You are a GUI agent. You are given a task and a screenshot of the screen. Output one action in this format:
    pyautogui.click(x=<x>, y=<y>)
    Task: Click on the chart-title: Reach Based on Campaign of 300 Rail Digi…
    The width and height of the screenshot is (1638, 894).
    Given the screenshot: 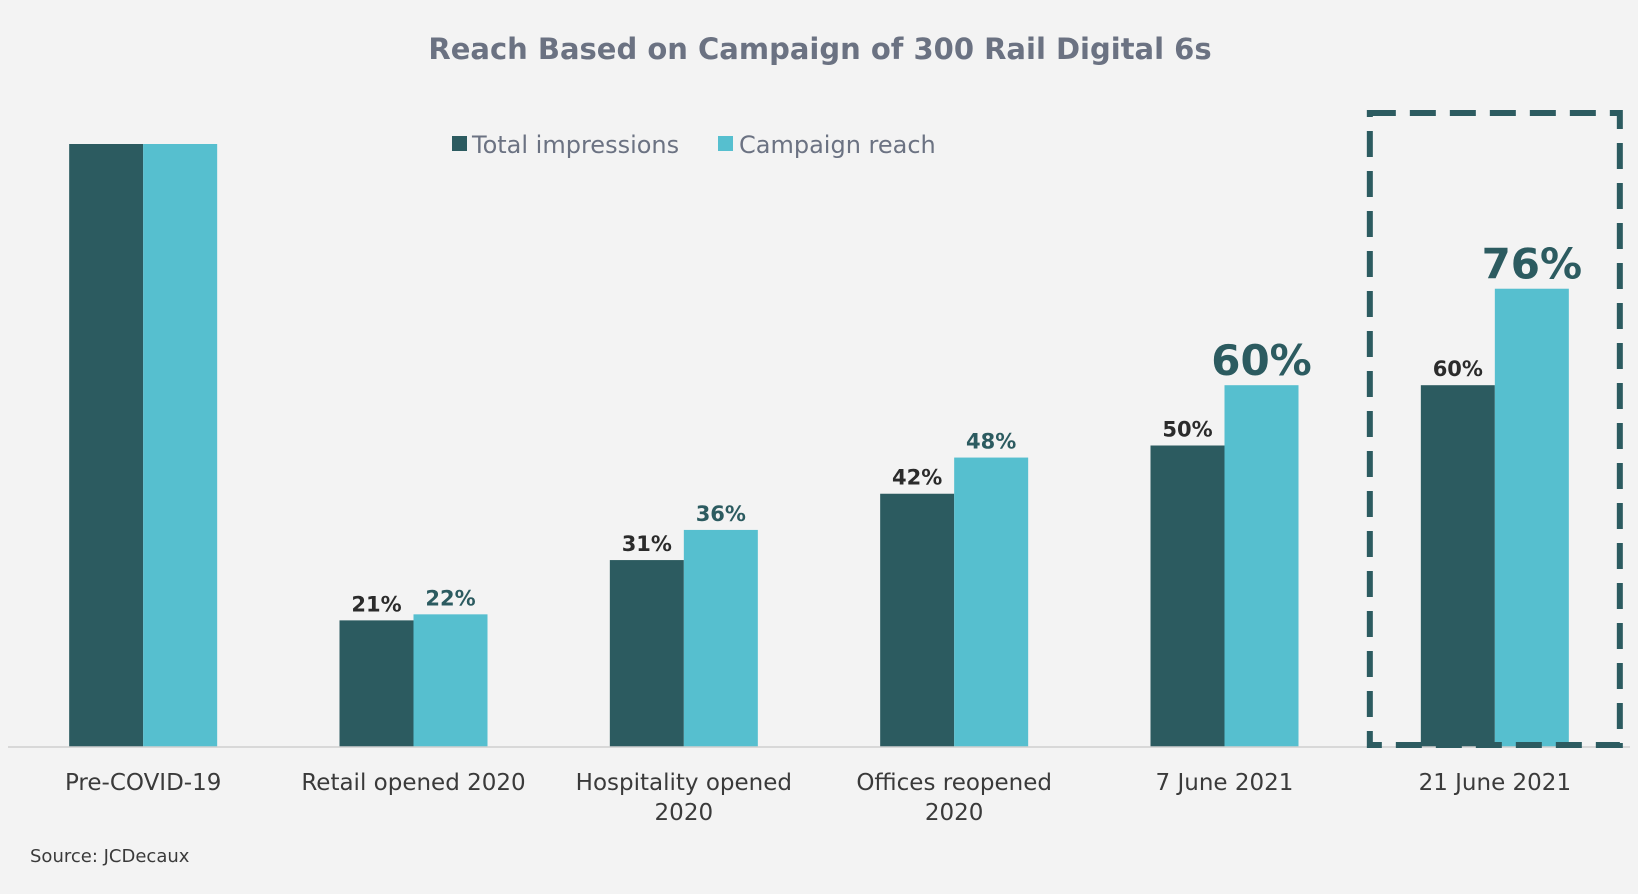 What is the action you would take?
    pyautogui.click(x=819, y=49)
    